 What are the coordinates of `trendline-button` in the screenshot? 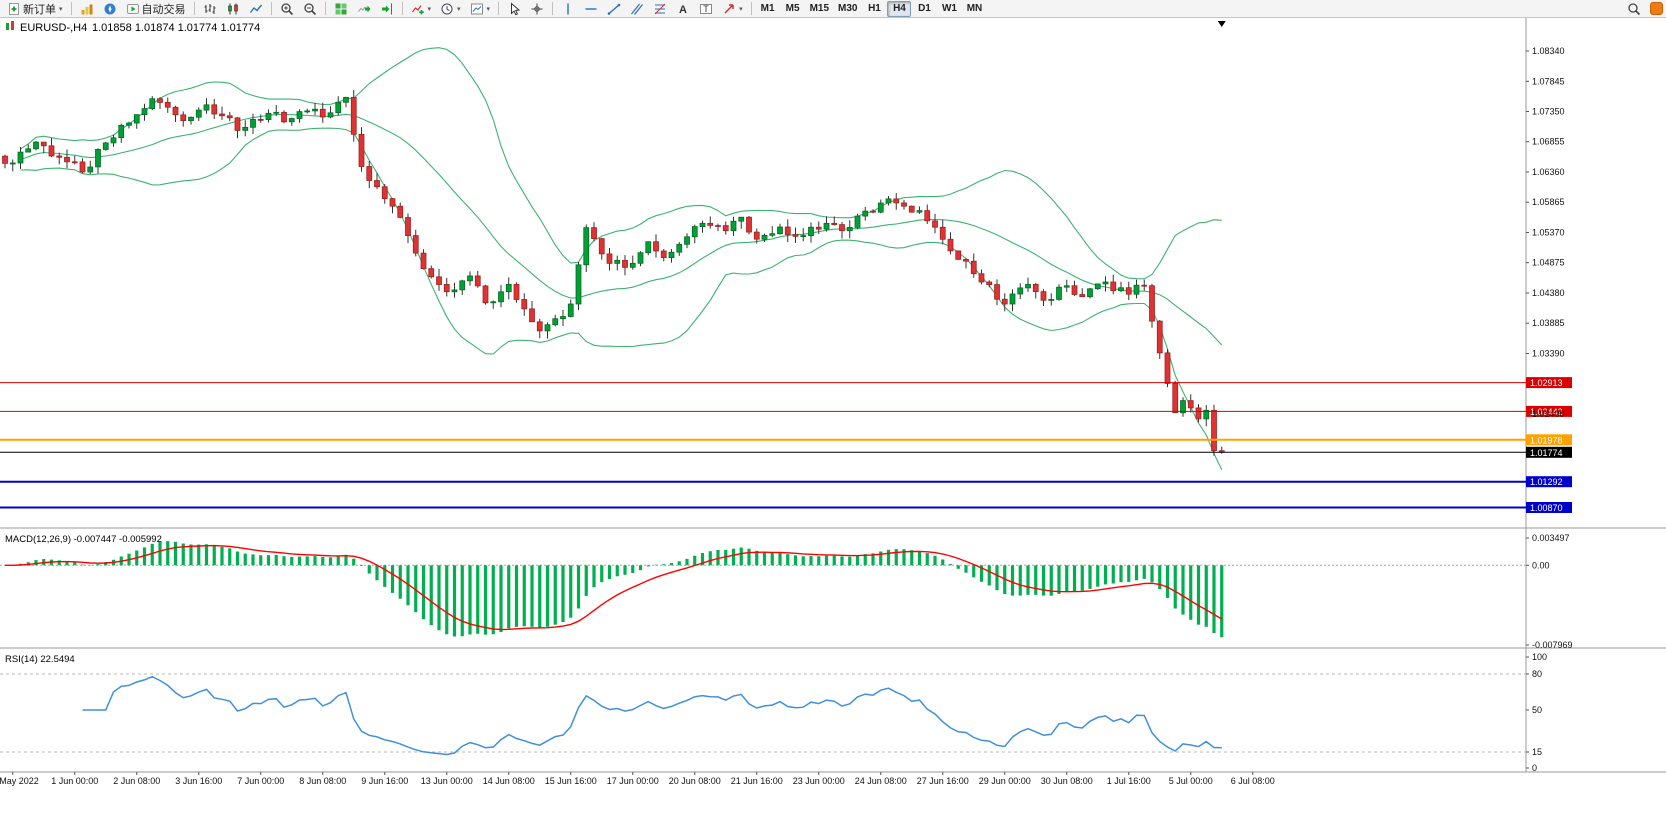 It's located at (614, 9).